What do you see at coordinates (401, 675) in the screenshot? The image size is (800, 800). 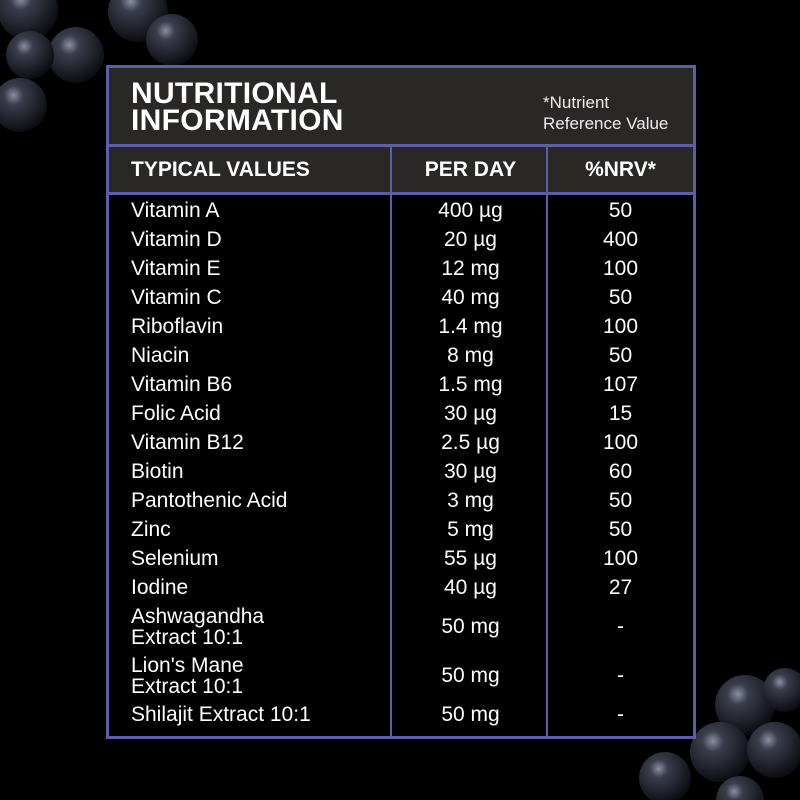 I see `table-row: Lion's Mane Extract 10:1 50 mg -` at bounding box center [401, 675].